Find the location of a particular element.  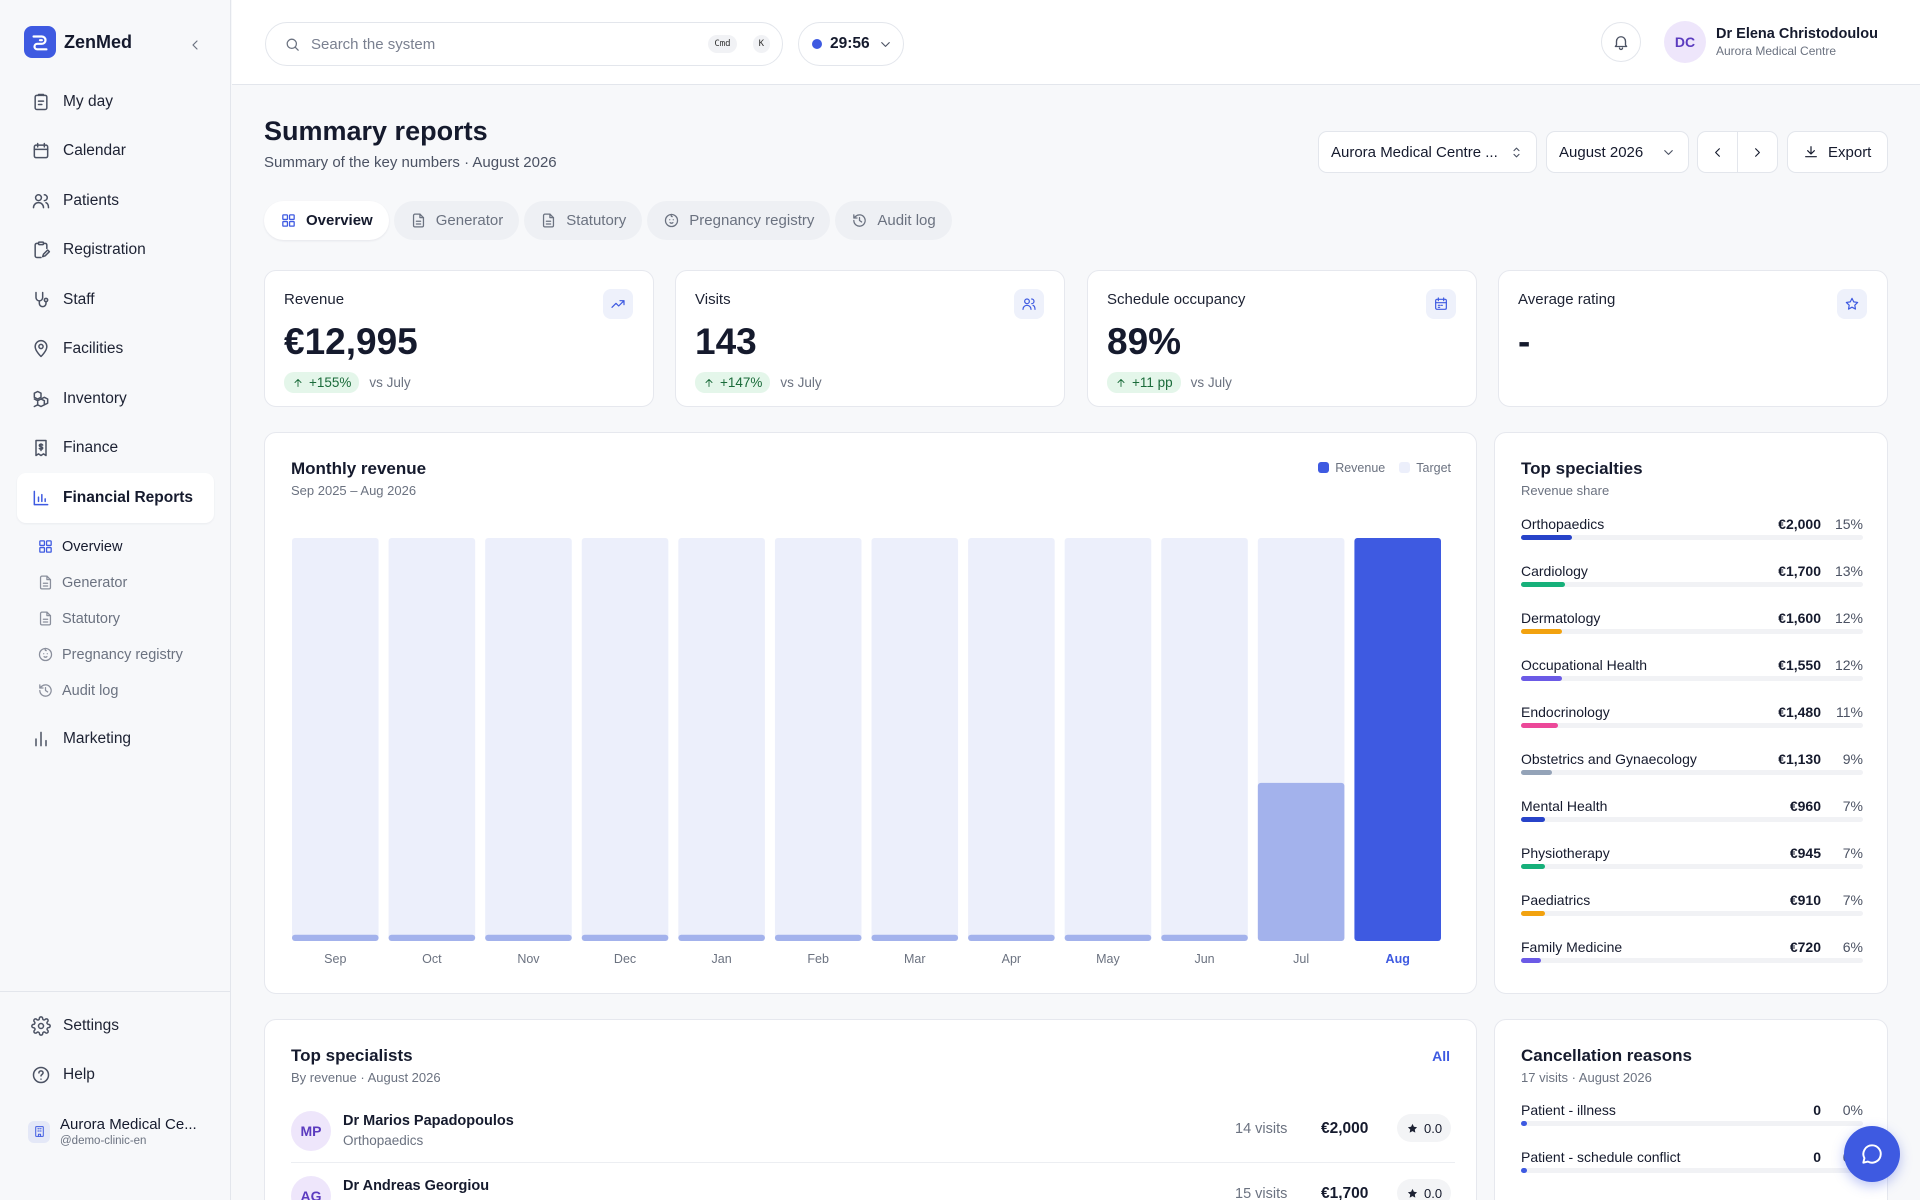

delta-value: +155% is located at coordinates (330, 382).